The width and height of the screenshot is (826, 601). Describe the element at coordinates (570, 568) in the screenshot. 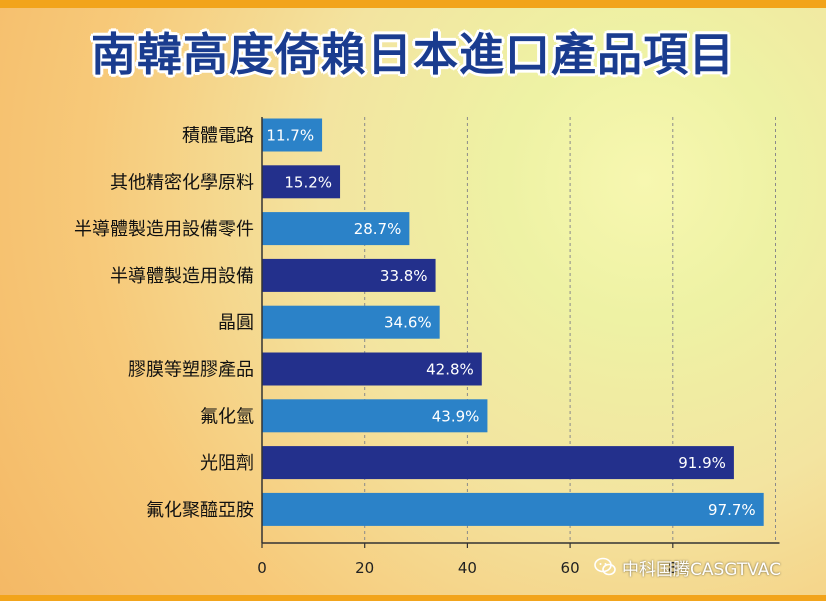

I see `x-tick-label: 60` at that location.